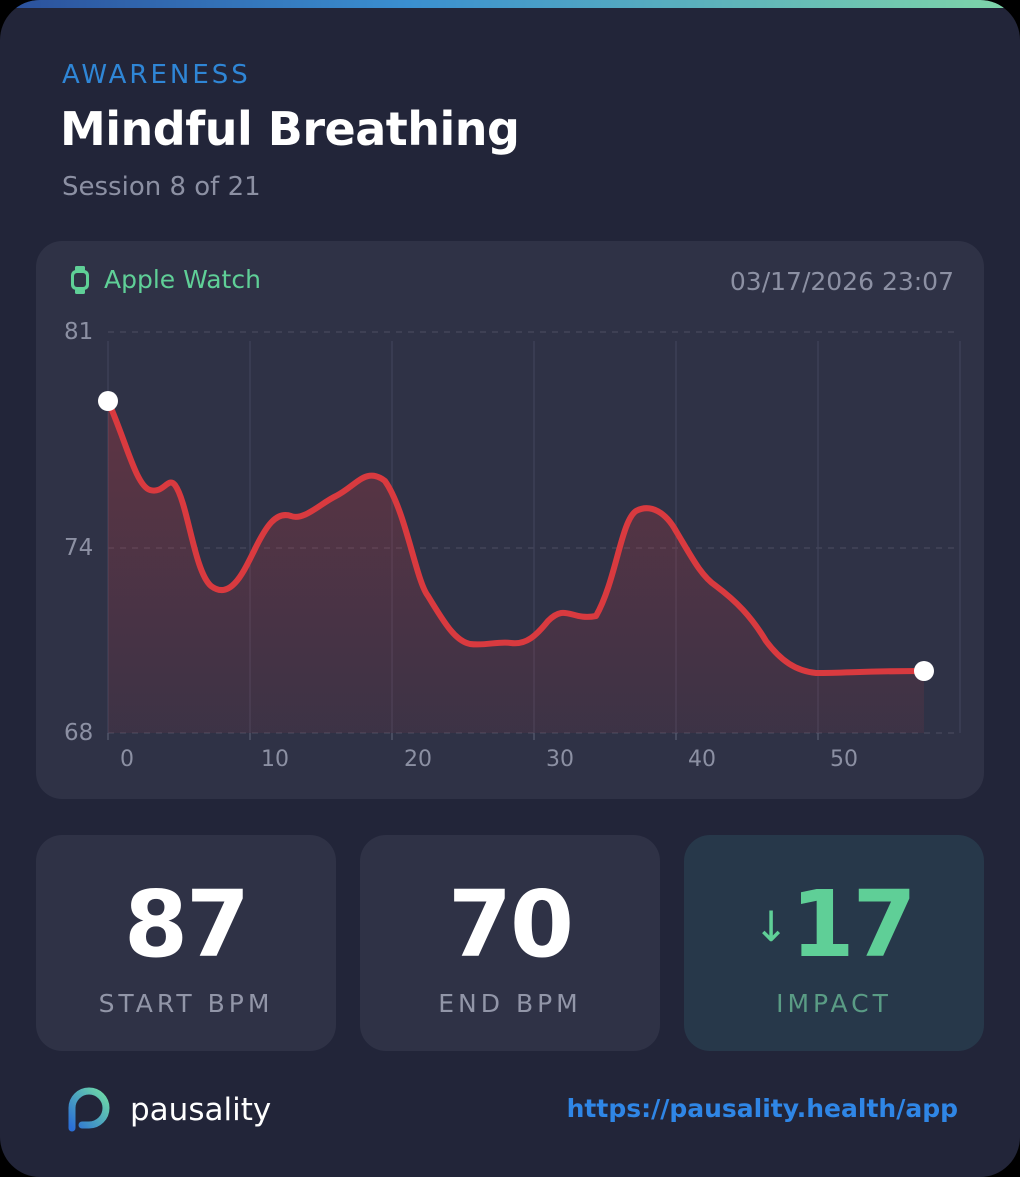 This screenshot has width=1020, height=1177. Describe the element at coordinates (924, 671) in the screenshot. I see `end-point-marker` at that location.